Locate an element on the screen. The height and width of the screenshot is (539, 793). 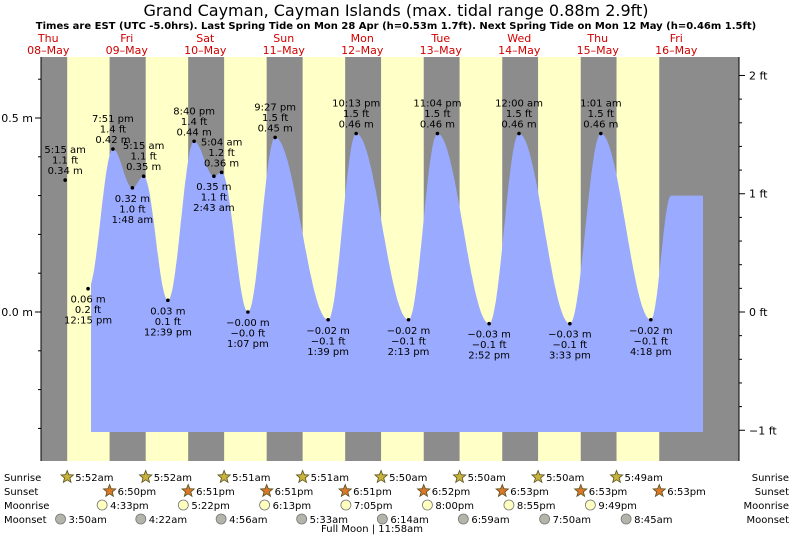
sunrise-time: 5:49am is located at coordinates (644, 478).